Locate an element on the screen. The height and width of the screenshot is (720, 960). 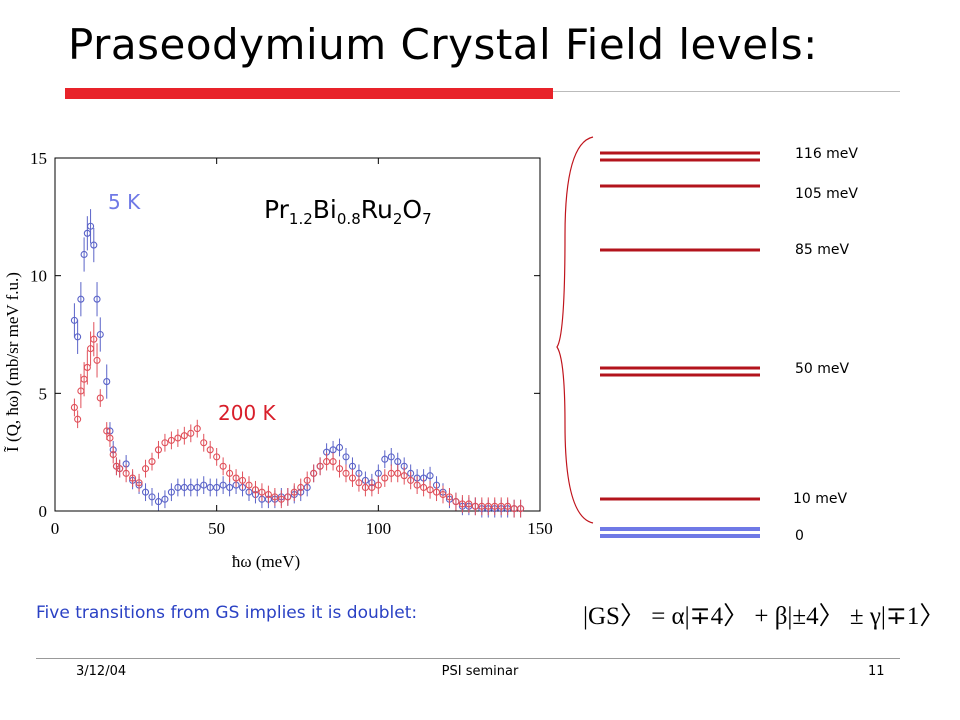
footer-date: 3/12/04 is located at coordinates (101, 671).